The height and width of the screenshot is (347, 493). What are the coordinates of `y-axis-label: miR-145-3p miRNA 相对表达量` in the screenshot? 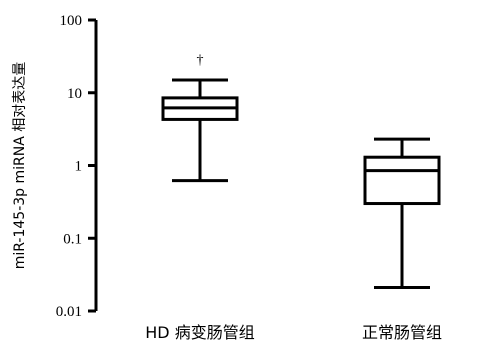 It's located at (20, 166).